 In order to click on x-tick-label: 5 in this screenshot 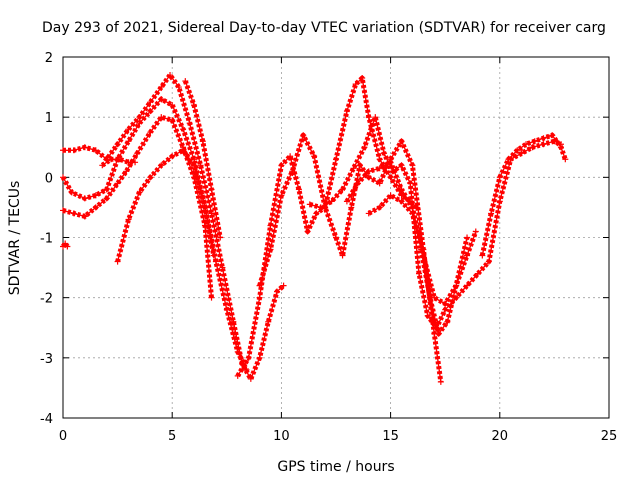, I will do `click(172, 436)`.